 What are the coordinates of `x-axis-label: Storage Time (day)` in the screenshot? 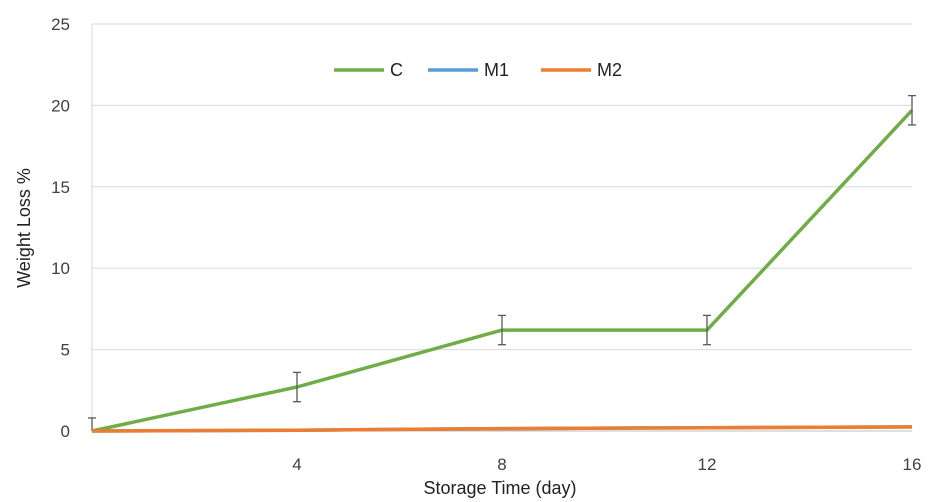 It's located at (499, 488).